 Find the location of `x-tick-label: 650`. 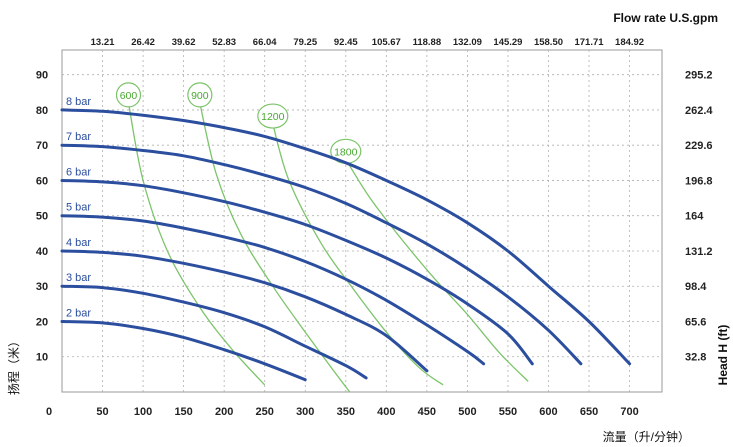

x-tick-label: 650 is located at coordinates (589, 412).